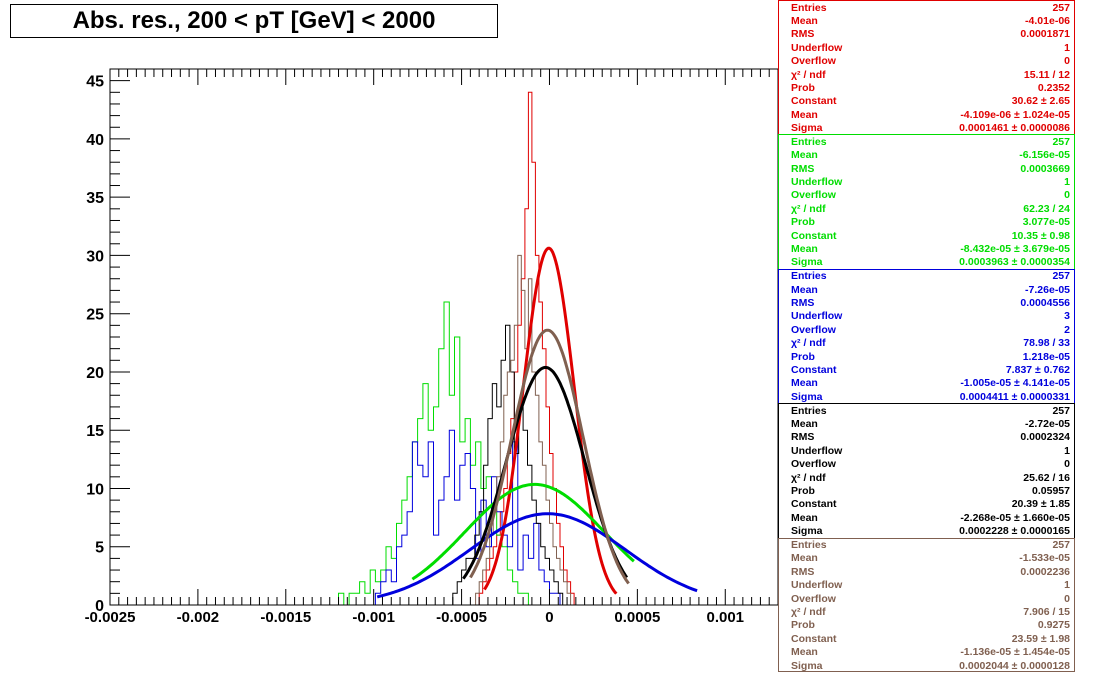 Image resolution: width=1096 pixels, height=673 pixels. What do you see at coordinates (1040, 235) in the screenshot?
I see `stats-value: 10.35 ± 0.98` at bounding box center [1040, 235].